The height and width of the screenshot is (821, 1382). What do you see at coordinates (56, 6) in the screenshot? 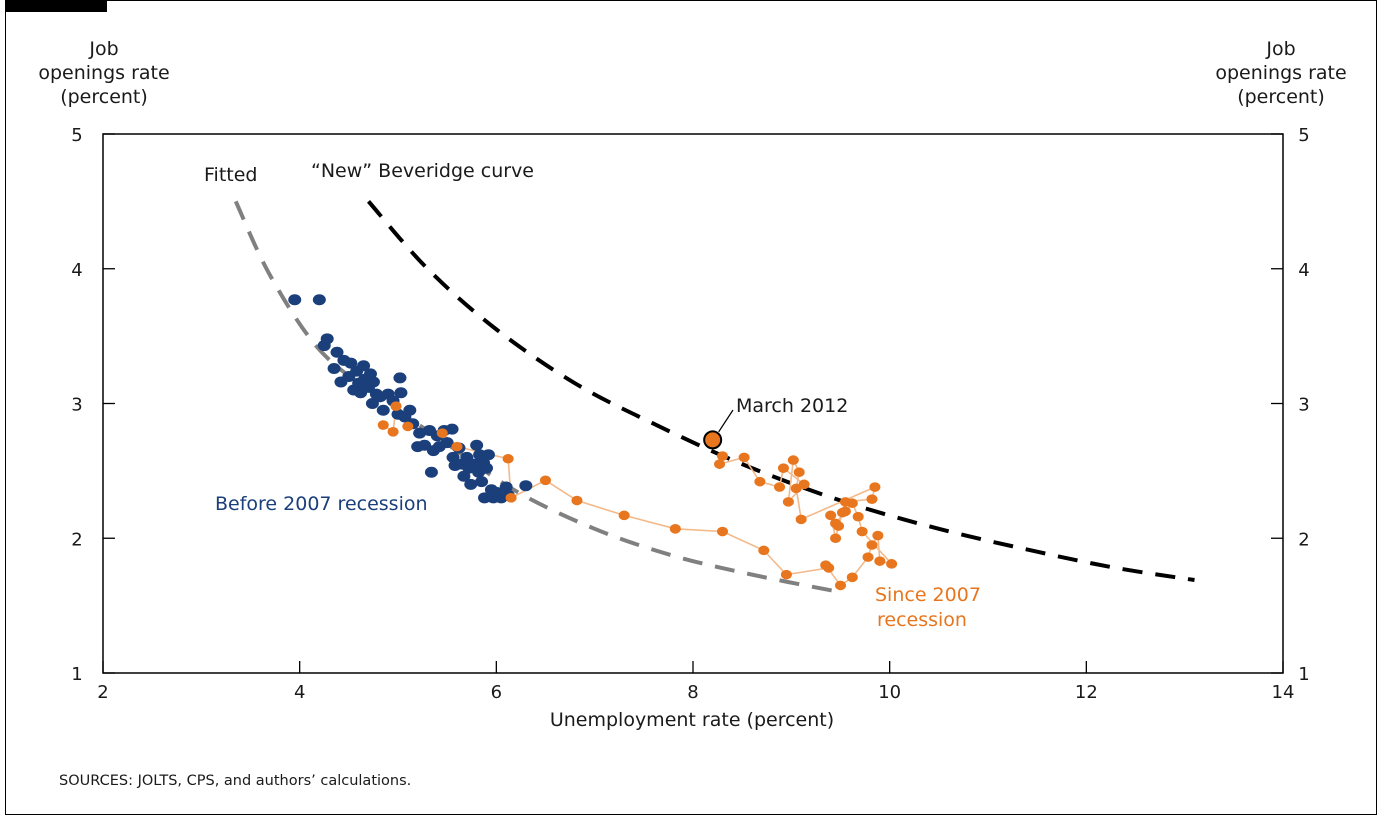
I see `corner-bar` at bounding box center [56, 6].